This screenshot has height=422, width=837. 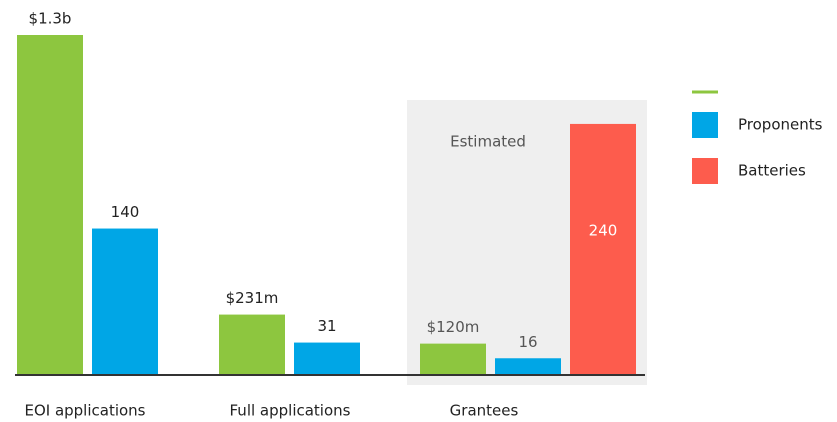 What do you see at coordinates (50, 19) in the screenshot?
I see `data-label: $1.3b` at bounding box center [50, 19].